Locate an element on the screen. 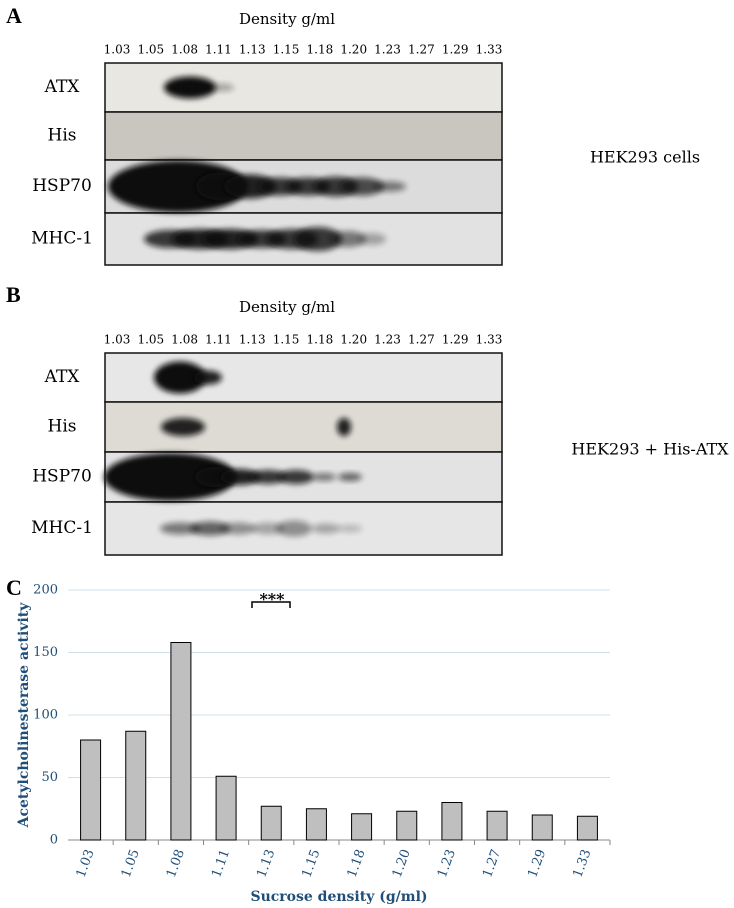 The width and height of the screenshot is (734, 908). x-tick-label: 1.18 is located at coordinates (357, 863).